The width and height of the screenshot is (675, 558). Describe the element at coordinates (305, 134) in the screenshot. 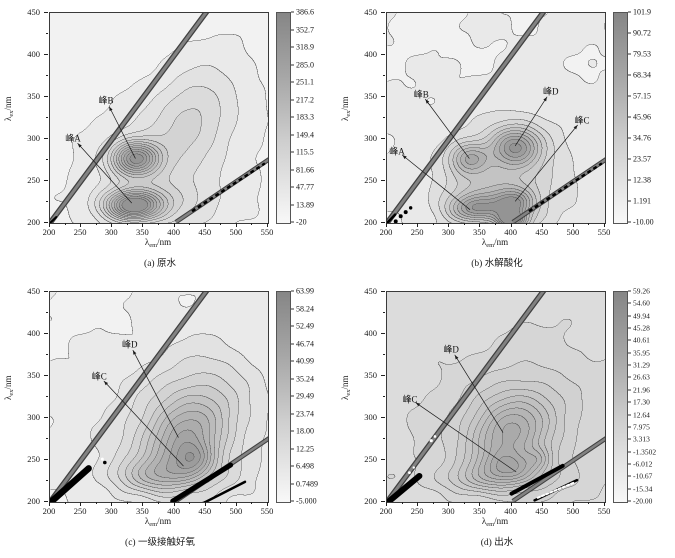

I see `colorbar-tick-label: 149.4` at that location.